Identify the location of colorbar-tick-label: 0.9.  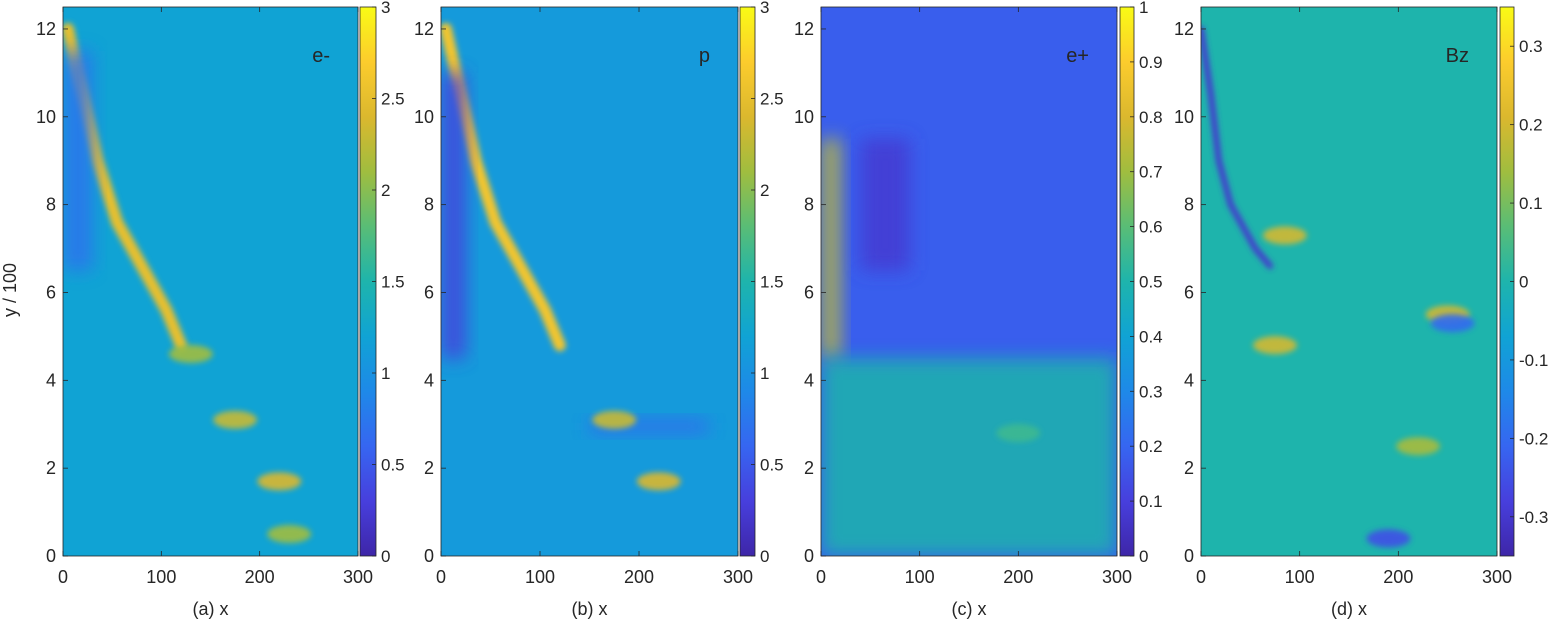
(1151, 62).